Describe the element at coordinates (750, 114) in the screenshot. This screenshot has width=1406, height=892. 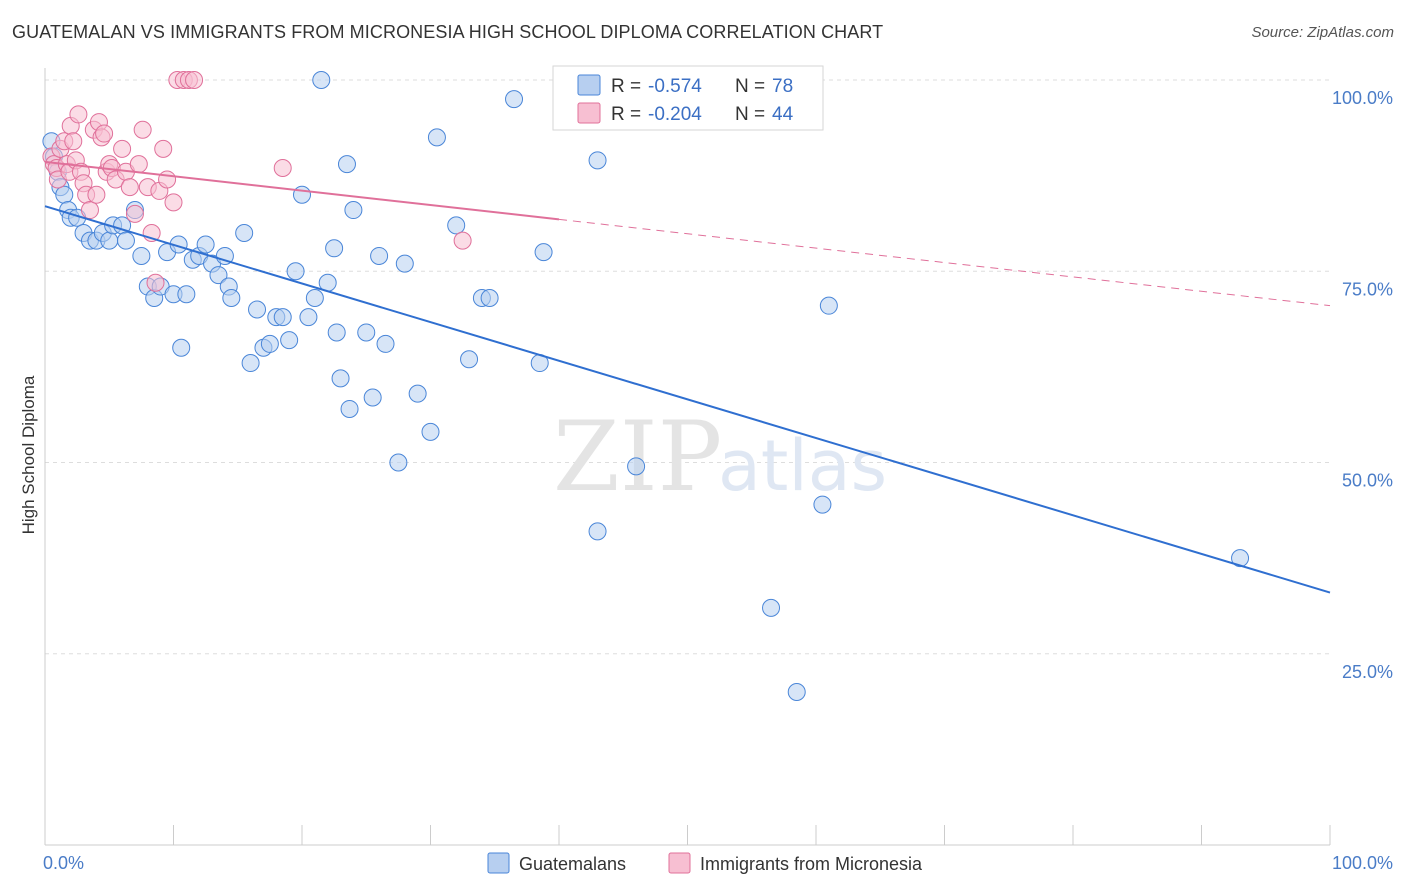
I see `legend-n-label-2: N =` at that location.